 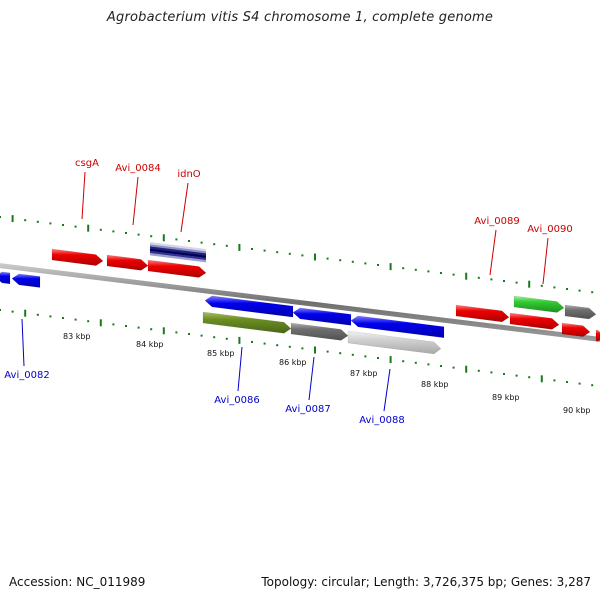 I want to click on accession-text: Accession: NC_011989, so click(x=77, y=582).